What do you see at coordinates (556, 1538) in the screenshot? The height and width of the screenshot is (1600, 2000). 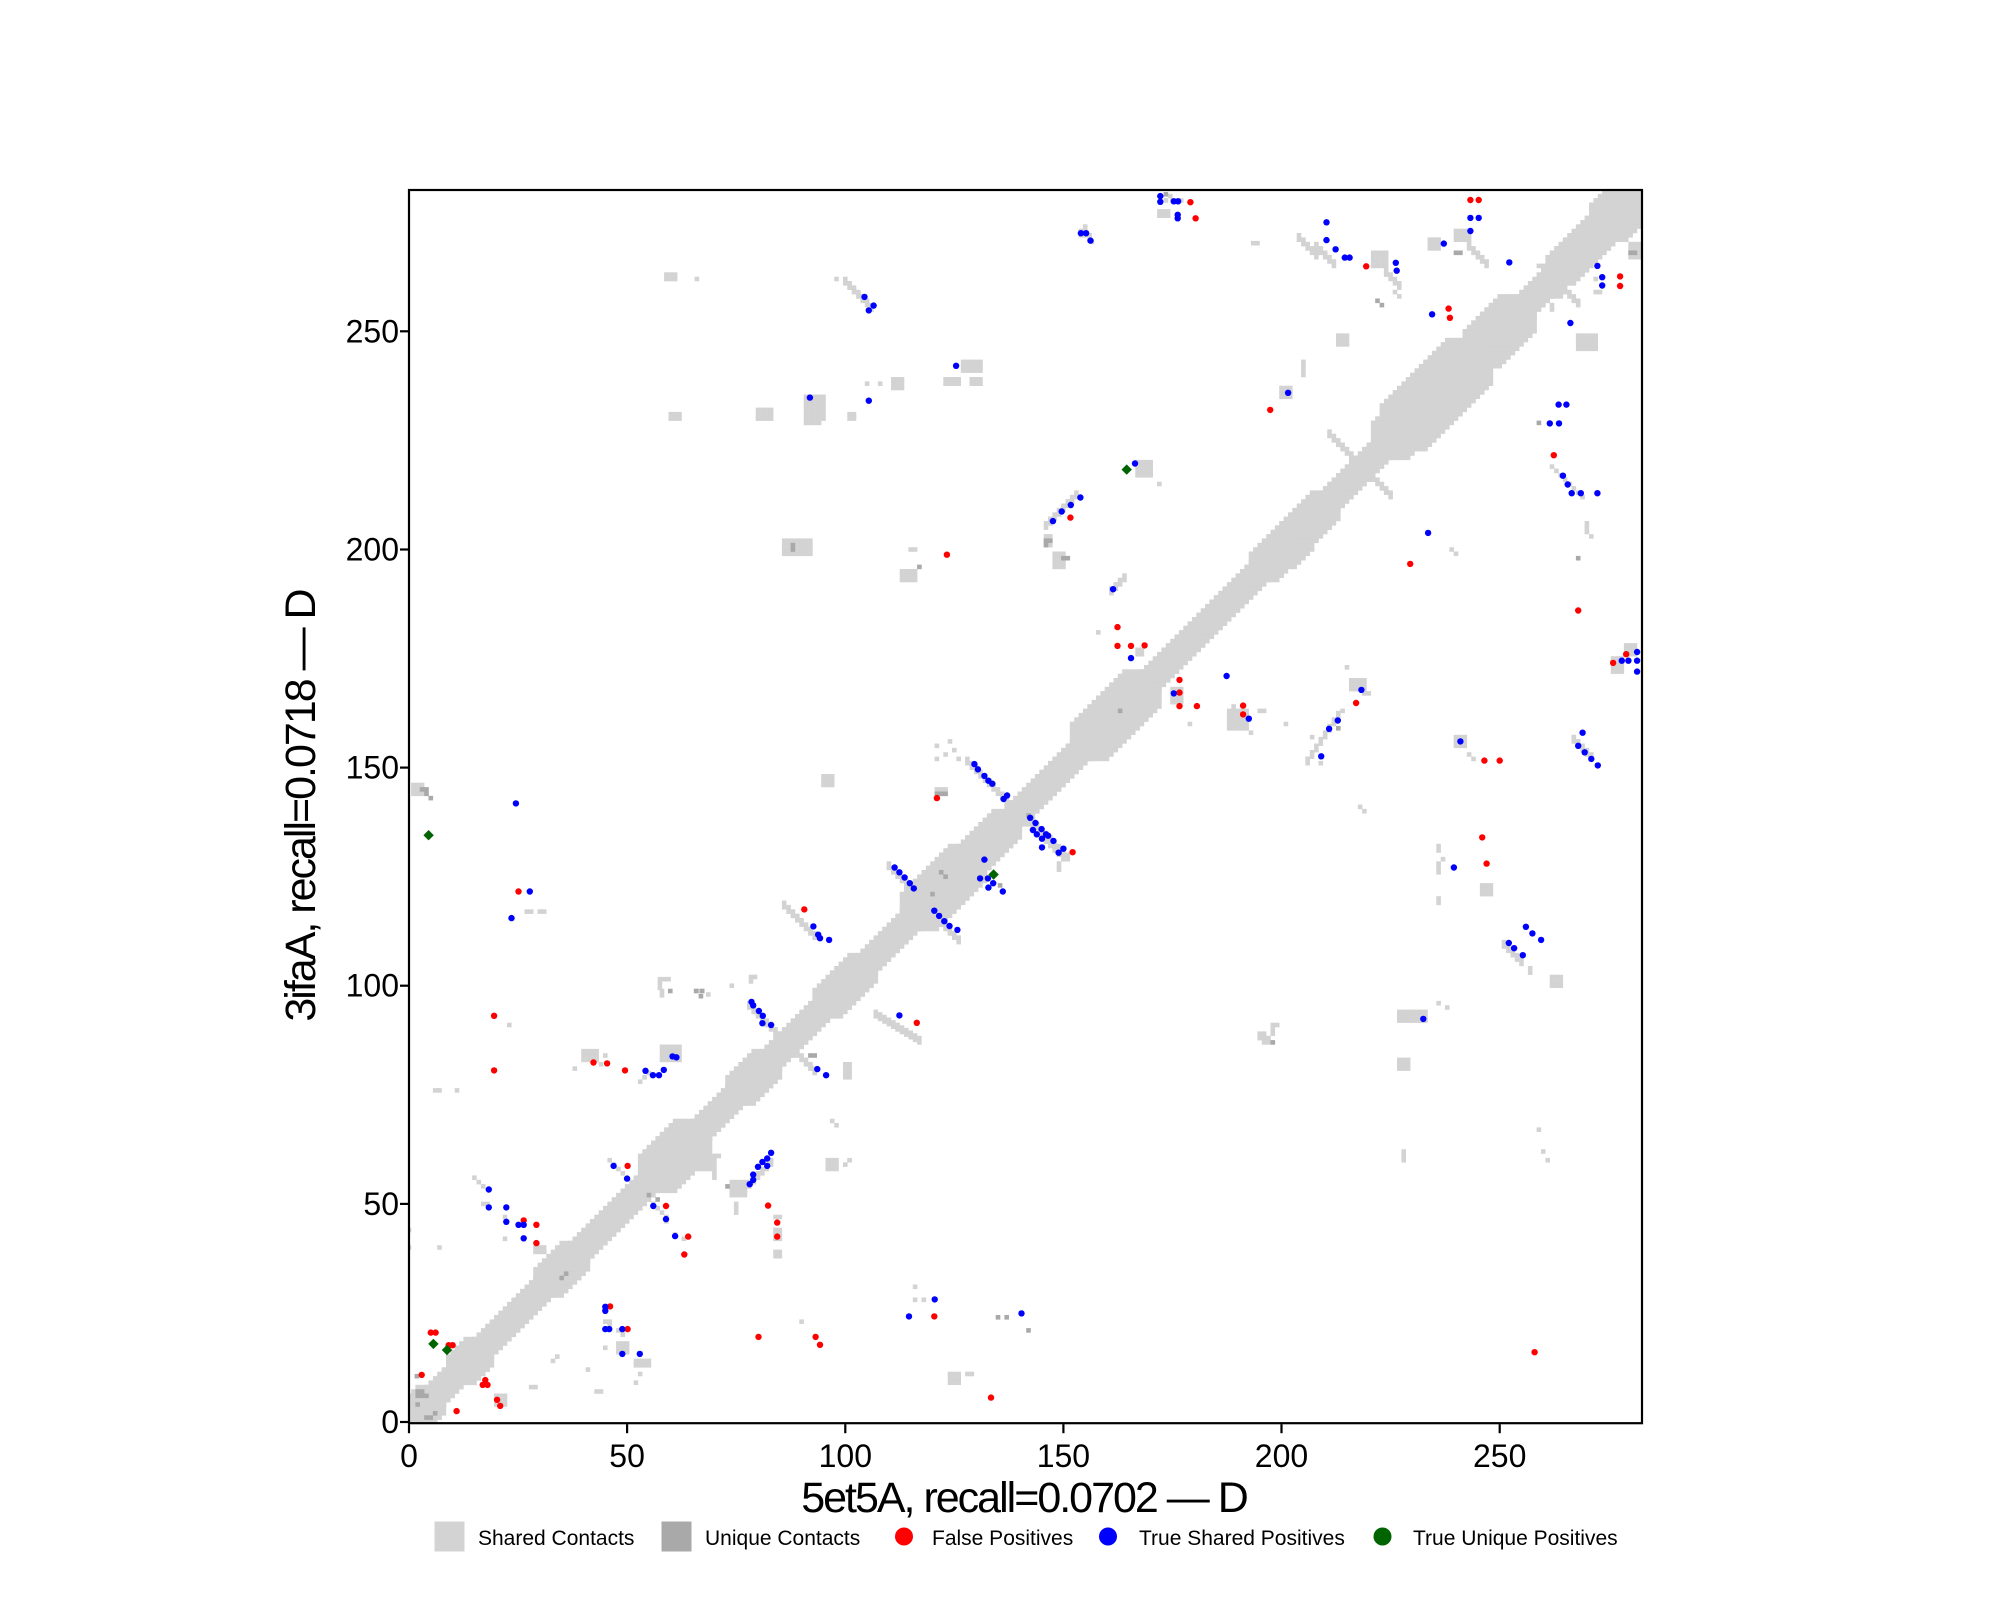 I see `svg-text: Shared Contacts` at bounding box center [556, 1538].